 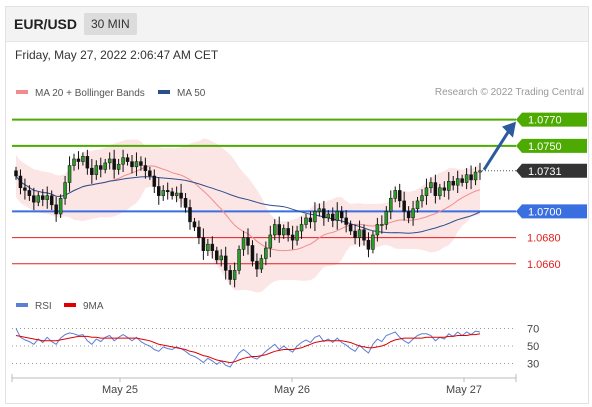 I want to click on copyright-text: Research © 2022 Trading Central, so click(x=509, y=92).